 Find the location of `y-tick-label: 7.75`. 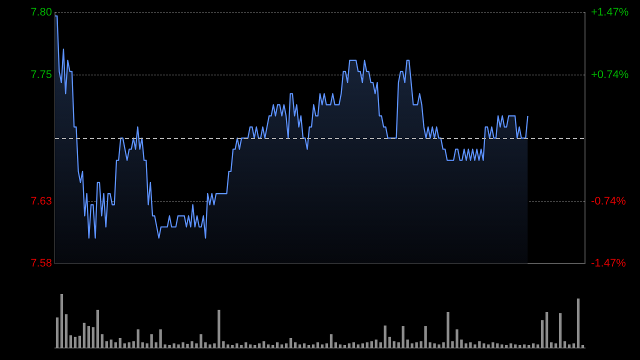

y-tick-label: 7.75 is located at coordinates (41, 74).